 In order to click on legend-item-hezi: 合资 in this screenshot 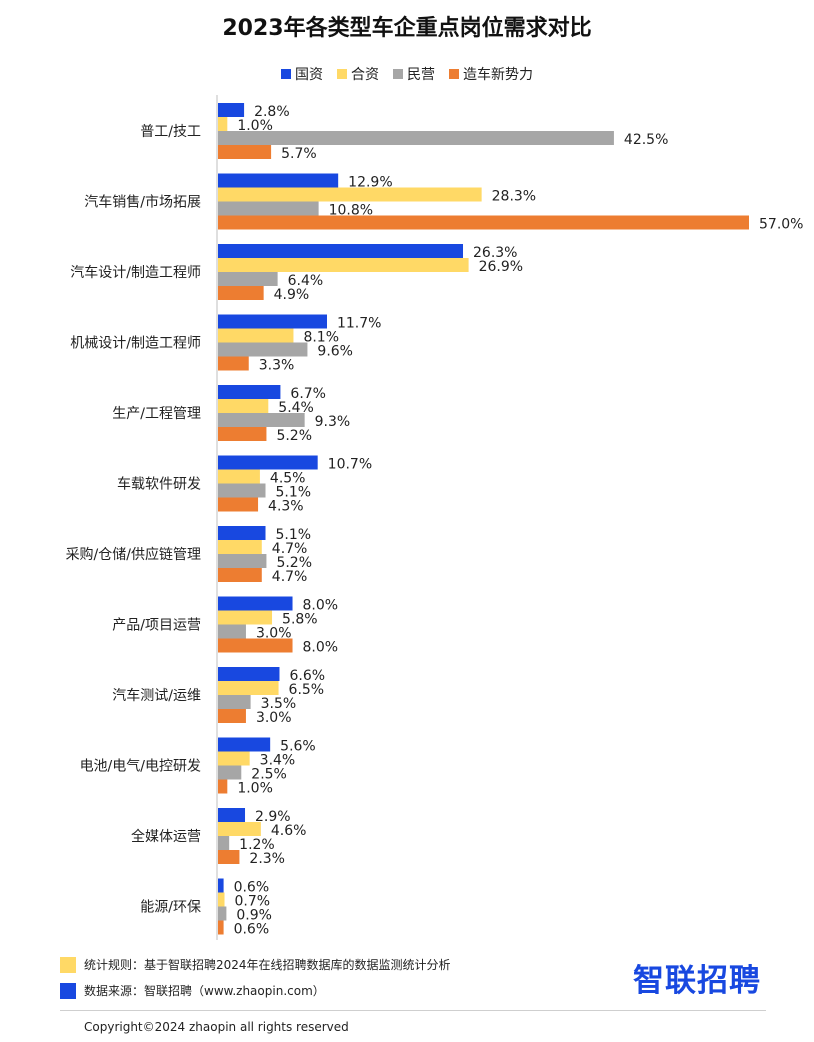, I will do `click(358, 74)`.